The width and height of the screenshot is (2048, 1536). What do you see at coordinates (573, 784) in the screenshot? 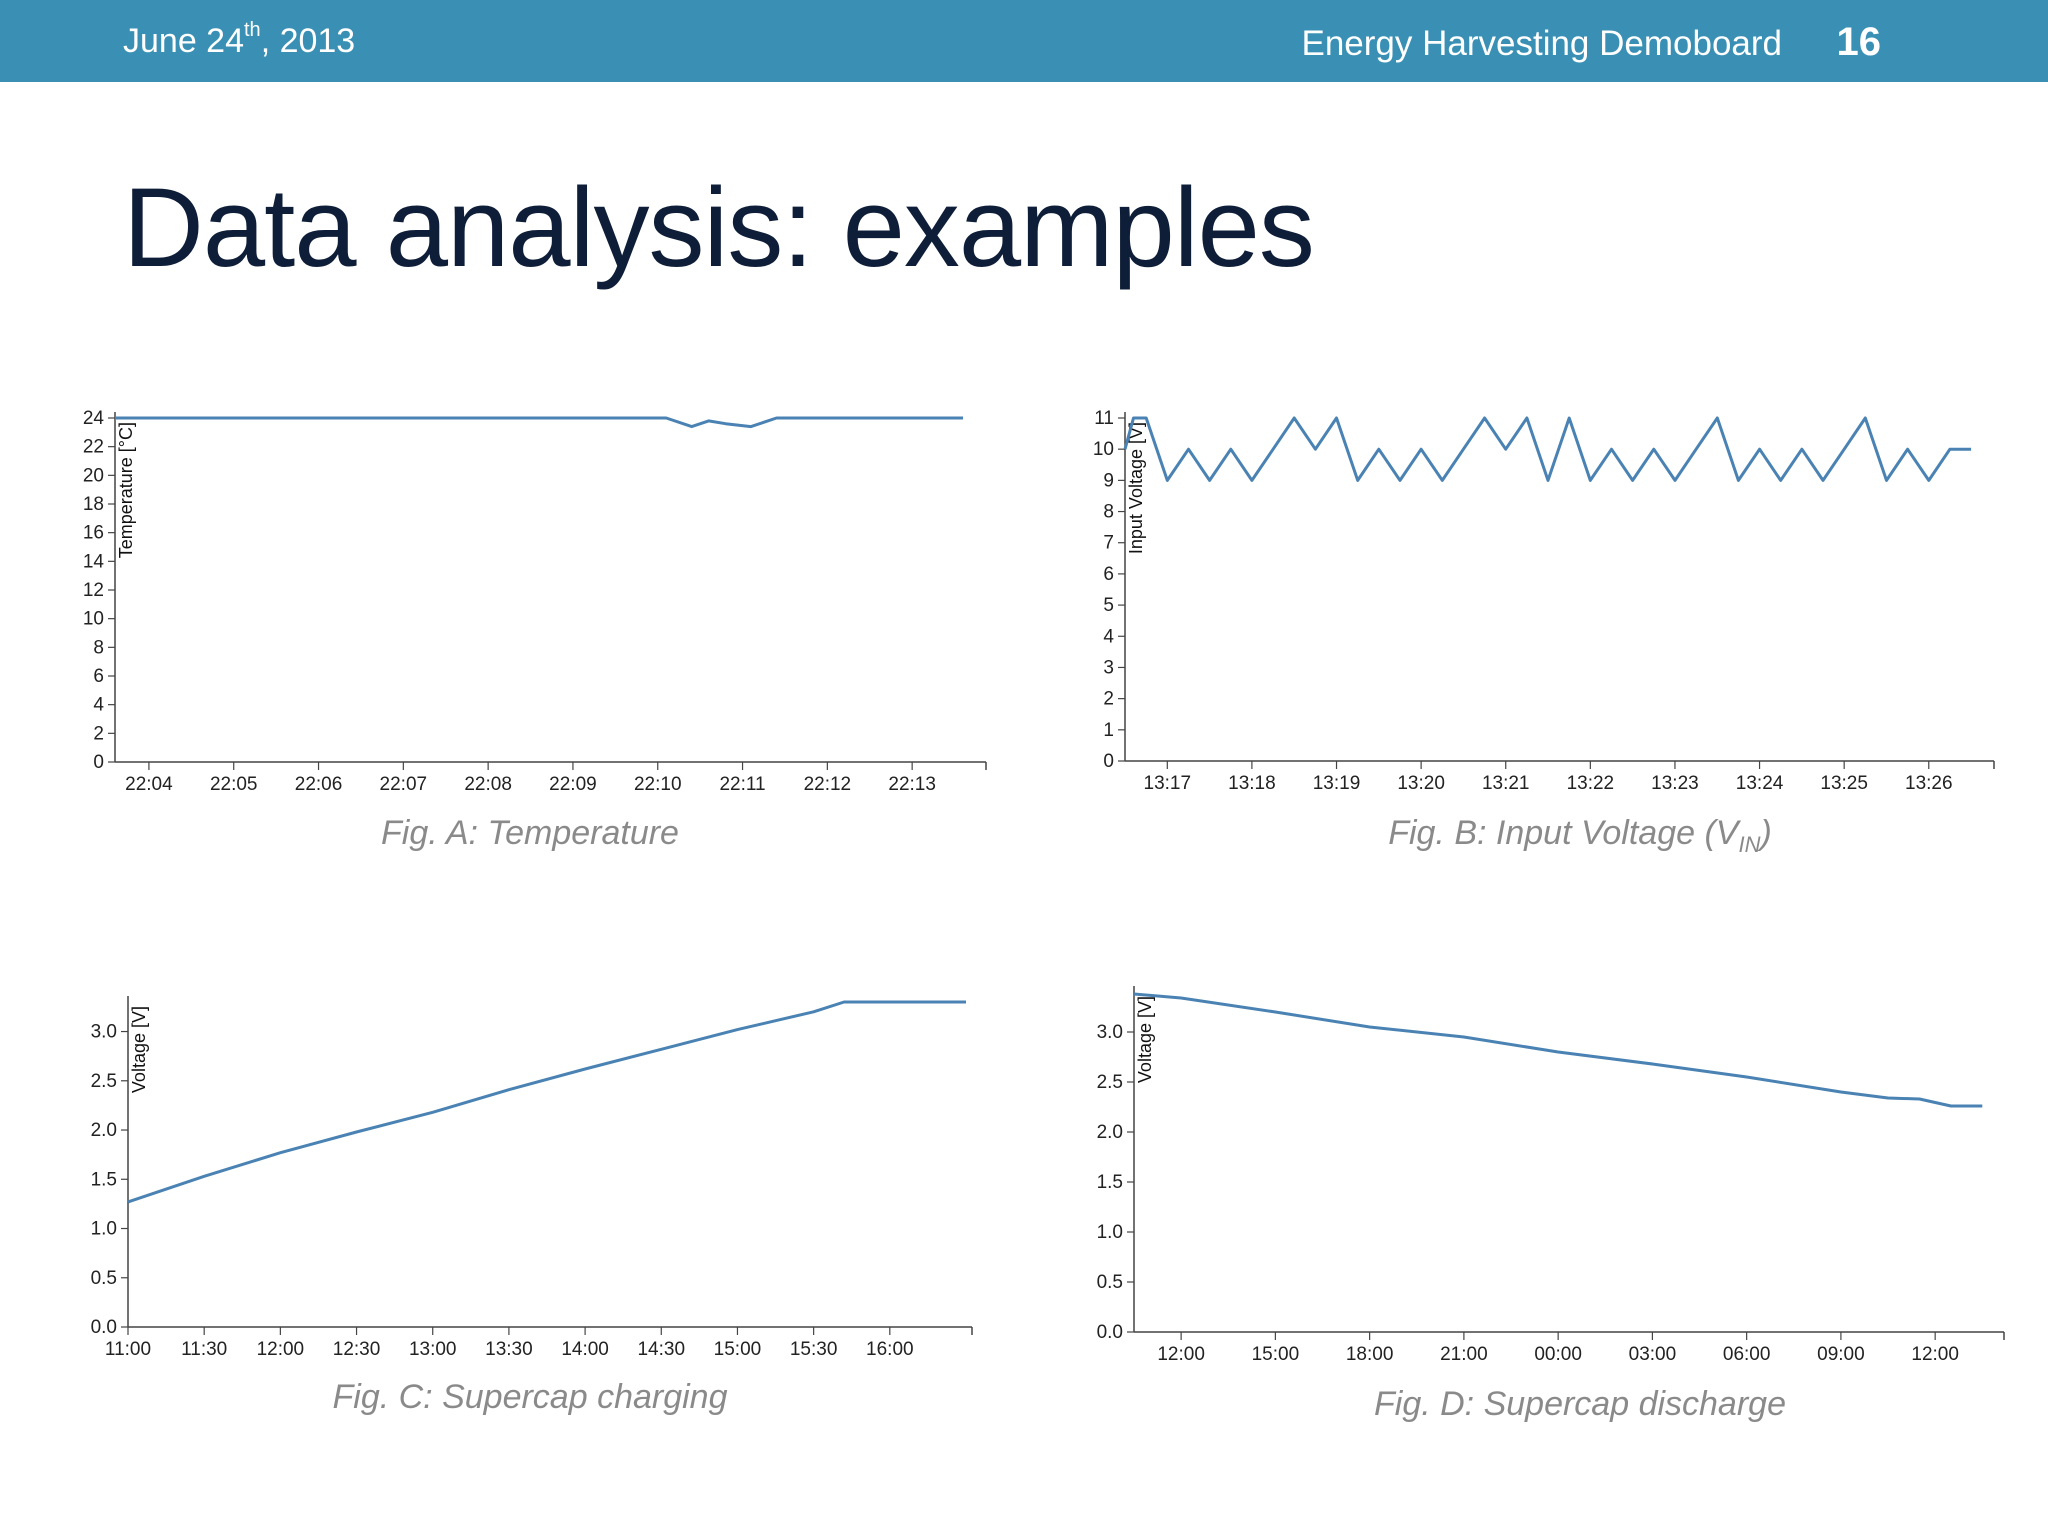
I see `x-tick-label: 22:09` at bounding box center [573, 784].